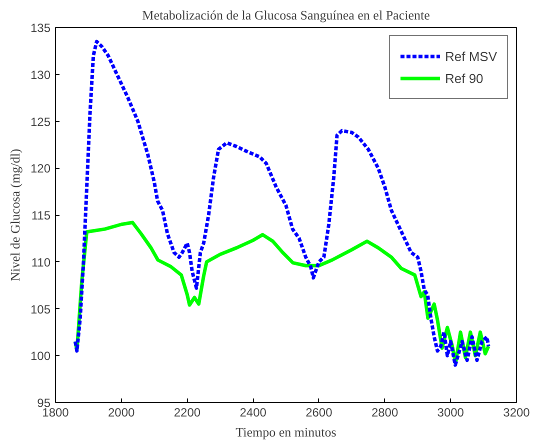  I want to click on legend-label: Ref MSV, so click(470, 56).